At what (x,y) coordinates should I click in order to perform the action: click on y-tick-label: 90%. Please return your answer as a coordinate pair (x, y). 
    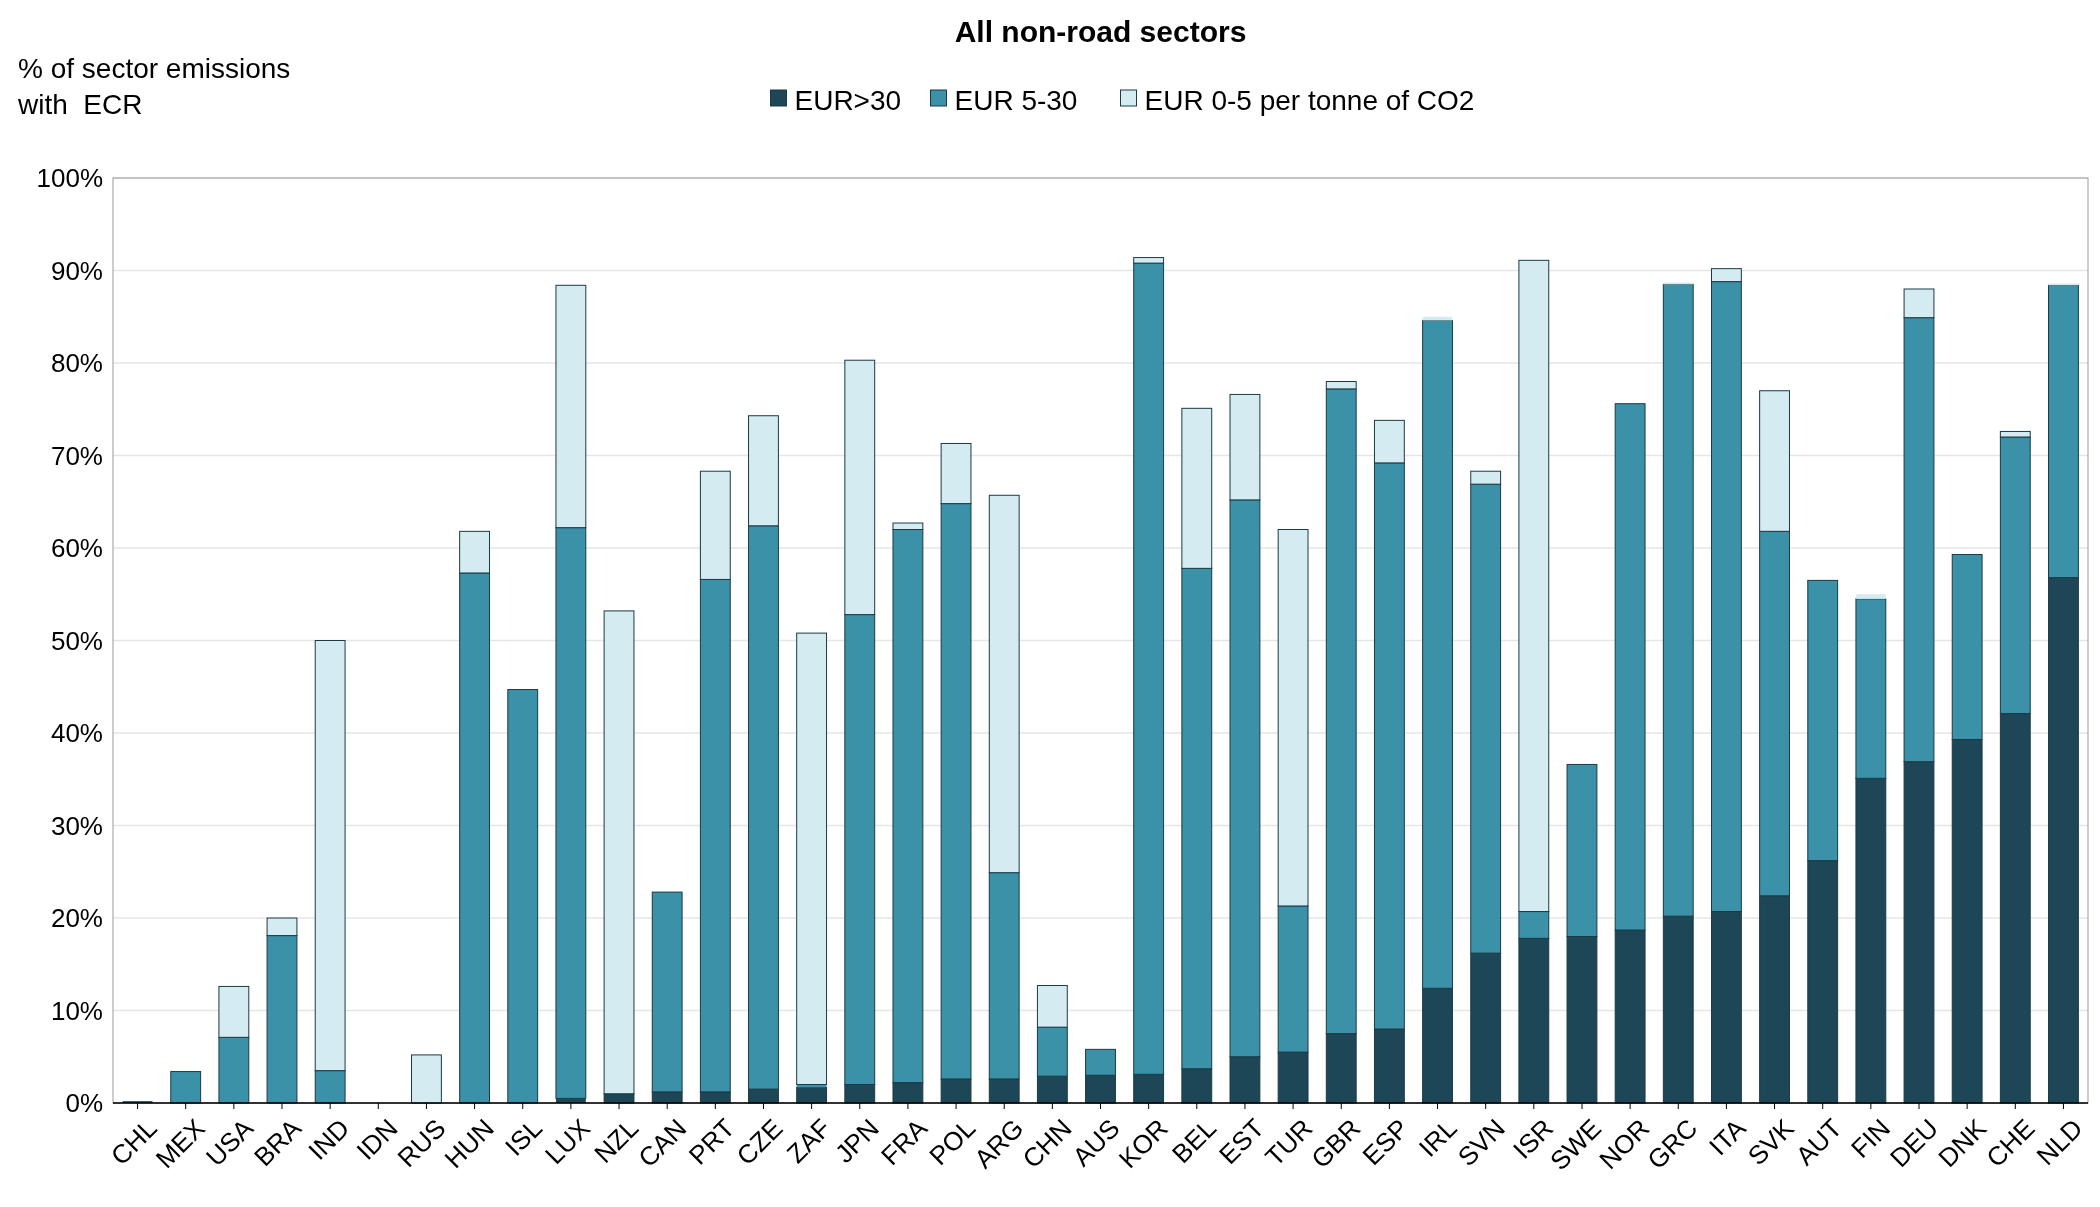
    Looking at the image, I should click on (76, 270).